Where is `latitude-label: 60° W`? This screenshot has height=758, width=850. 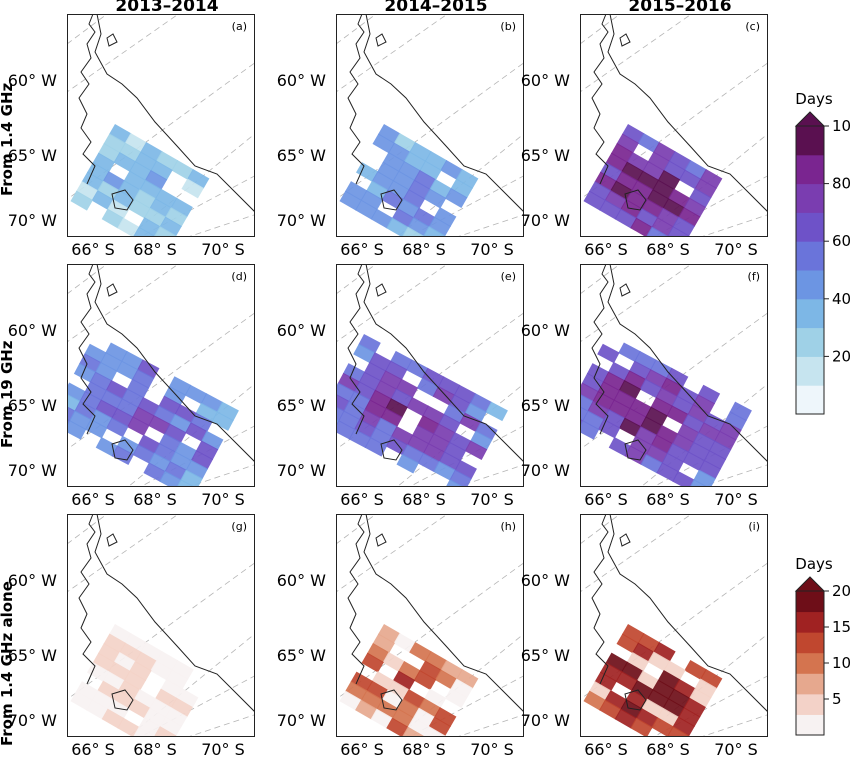 latitude-label: 60° W is located at coordinates (301, 330).